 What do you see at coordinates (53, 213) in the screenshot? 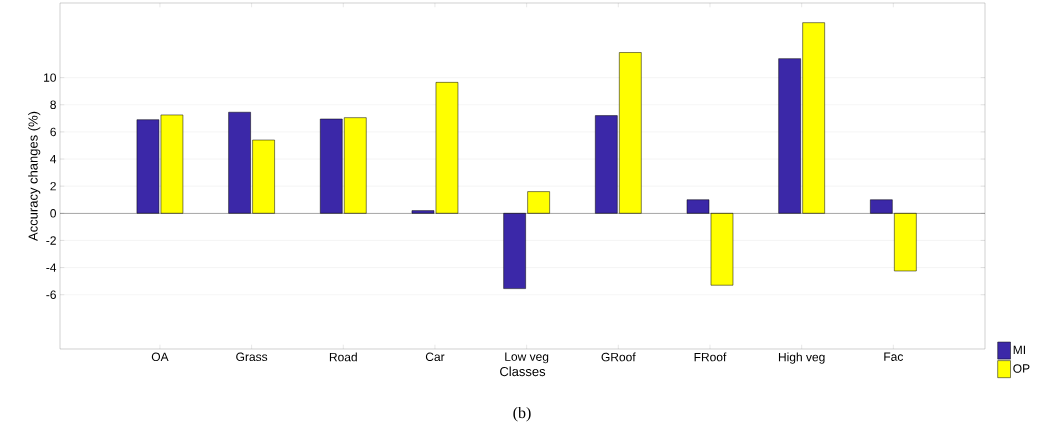
I see `y-tick-label: 0` at bounding box center [53, 213].